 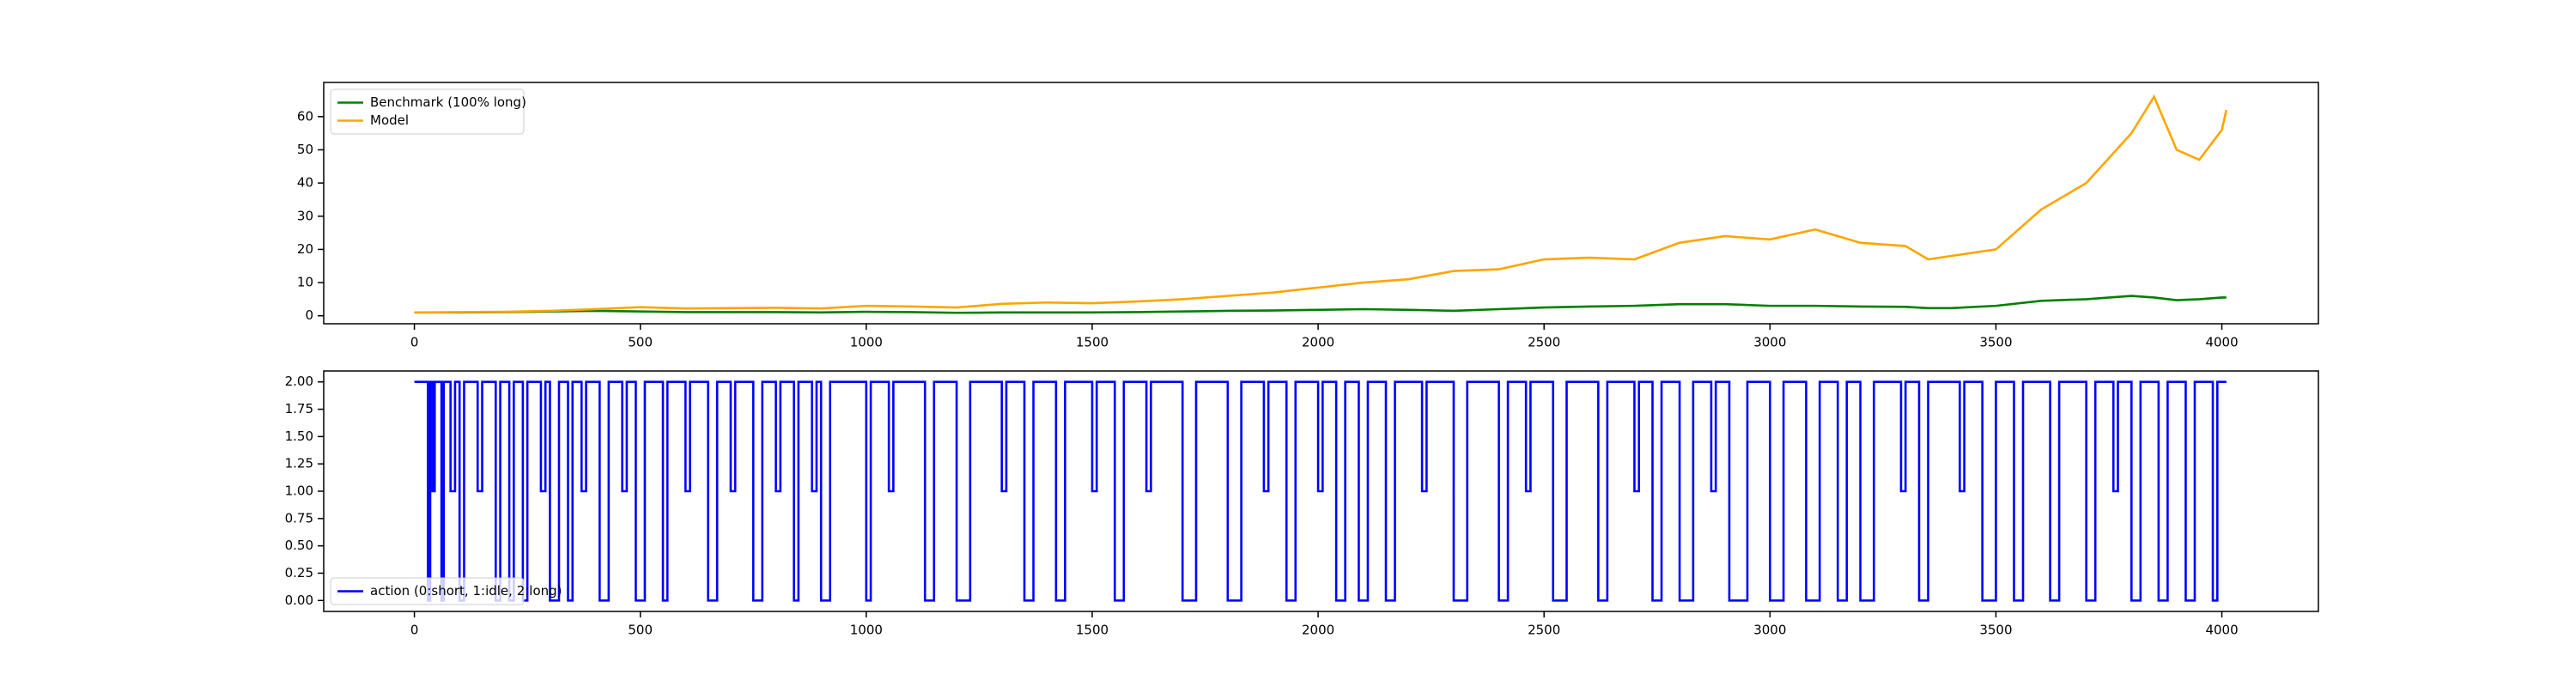 I want to click on series-line, so click(x=1320, y=304).